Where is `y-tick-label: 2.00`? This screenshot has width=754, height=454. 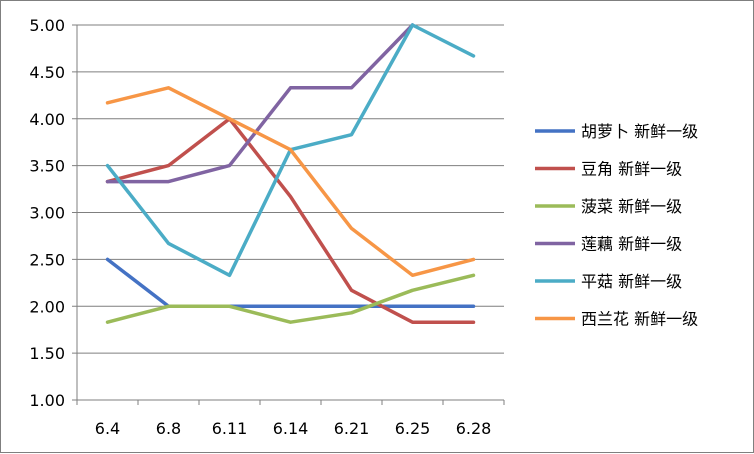 y-tick-label: 2.00 is located at coordinates (47, 306).